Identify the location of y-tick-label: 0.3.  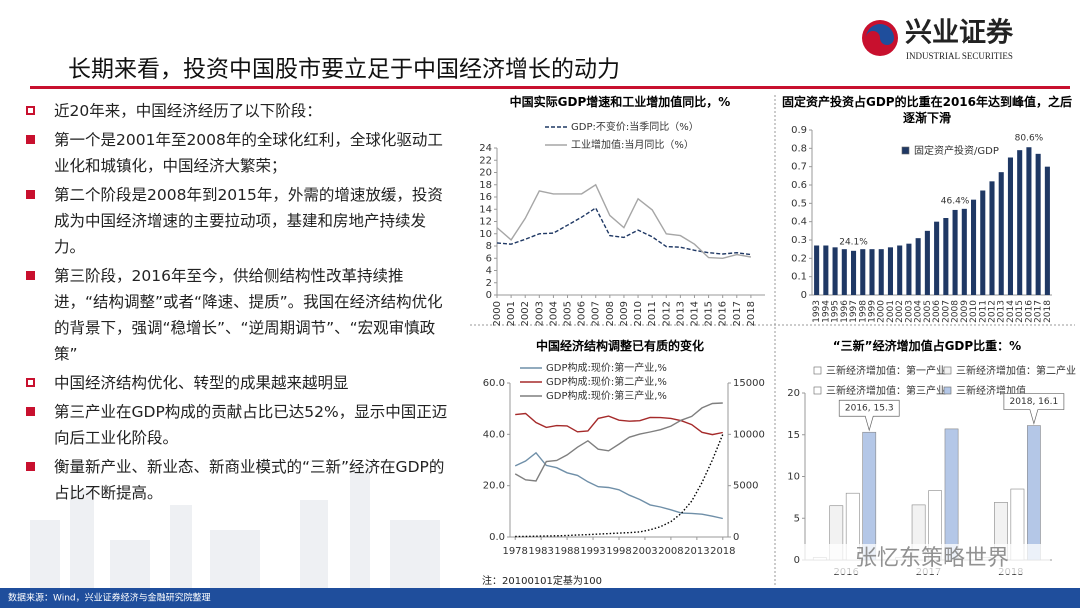
(799, 240).